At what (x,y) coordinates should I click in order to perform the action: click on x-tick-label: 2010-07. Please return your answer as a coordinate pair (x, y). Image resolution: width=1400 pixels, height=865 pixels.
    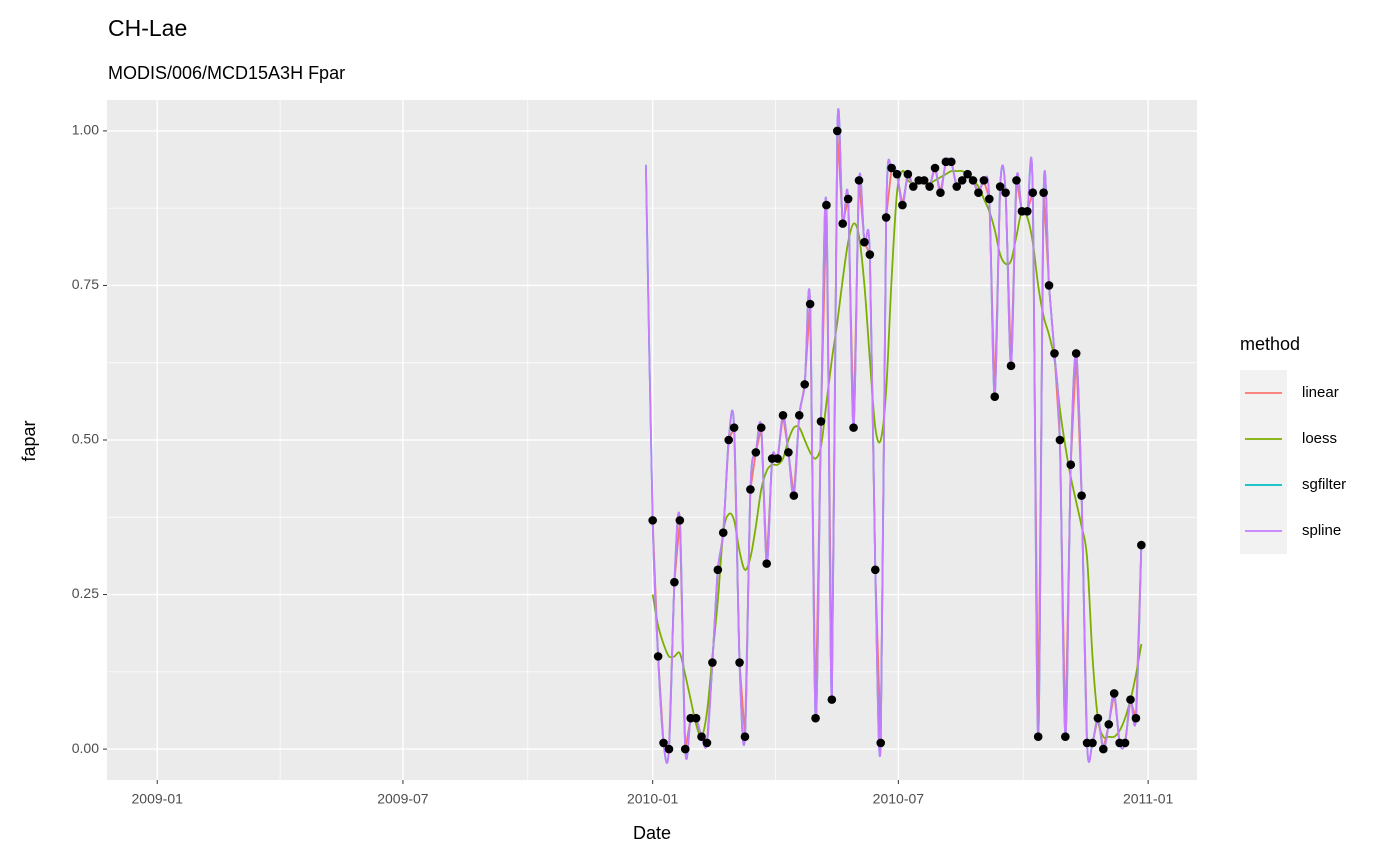
    Looking at the image, I should click on (899, 799).